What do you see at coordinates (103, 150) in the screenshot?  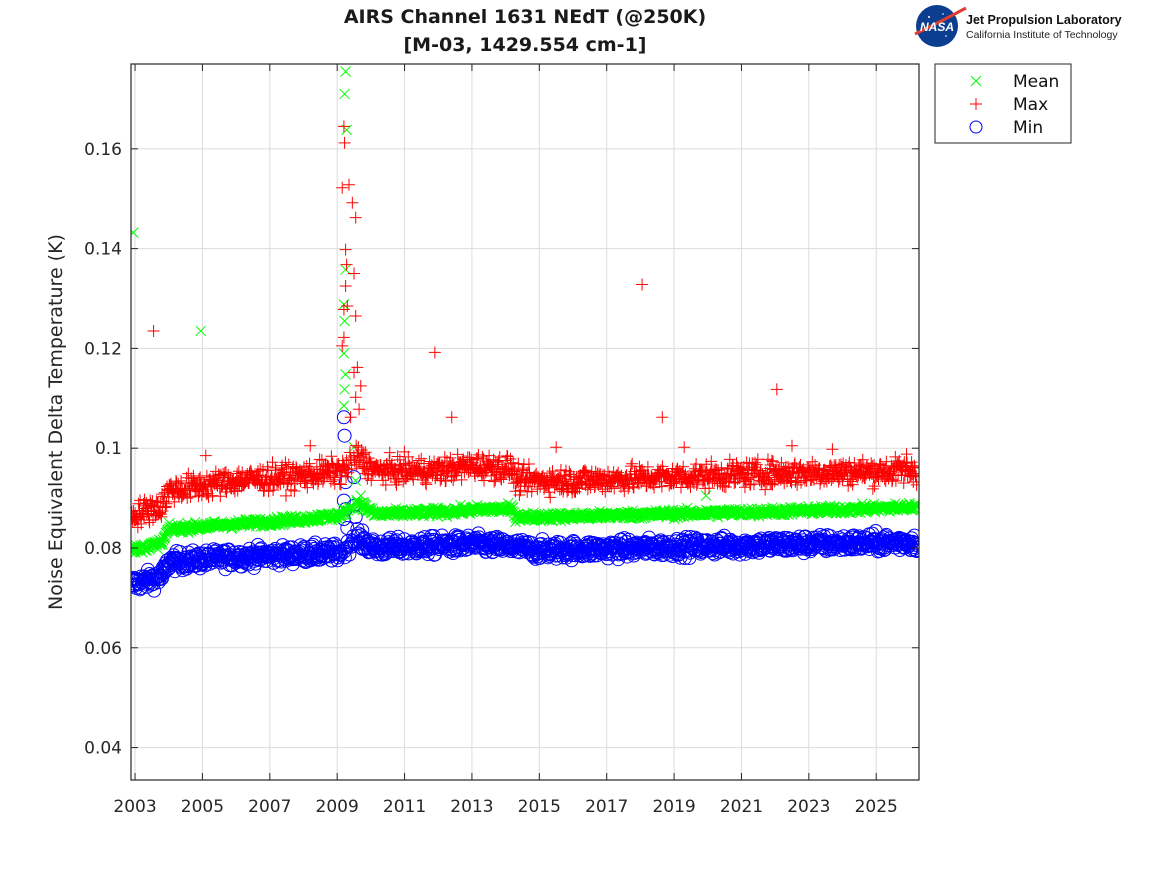 I see `y-tick-label: 0.16` at bounding box center [103, 150].